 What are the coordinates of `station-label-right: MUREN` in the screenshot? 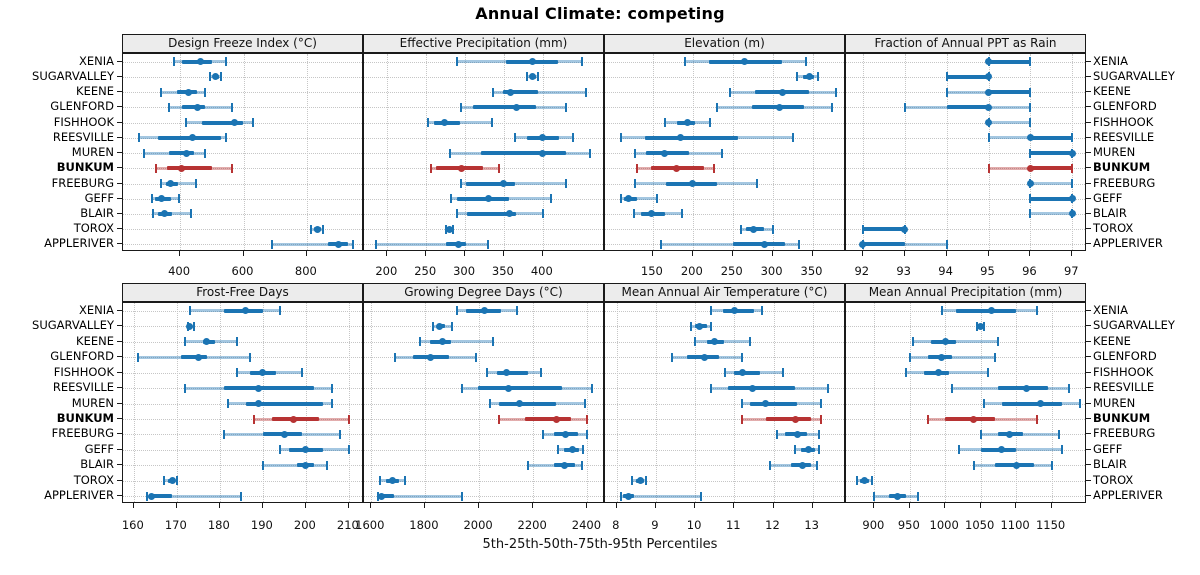 It's located at (1114, 402).